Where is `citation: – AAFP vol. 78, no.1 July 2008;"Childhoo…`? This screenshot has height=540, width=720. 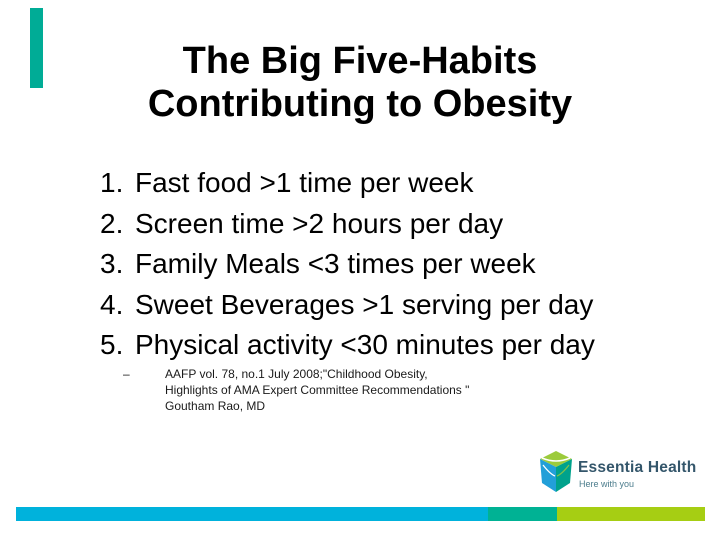
citation: – AAFP vol. 78, no.1 July 2008;"Childhoo… is located at coordinates (309, 390).